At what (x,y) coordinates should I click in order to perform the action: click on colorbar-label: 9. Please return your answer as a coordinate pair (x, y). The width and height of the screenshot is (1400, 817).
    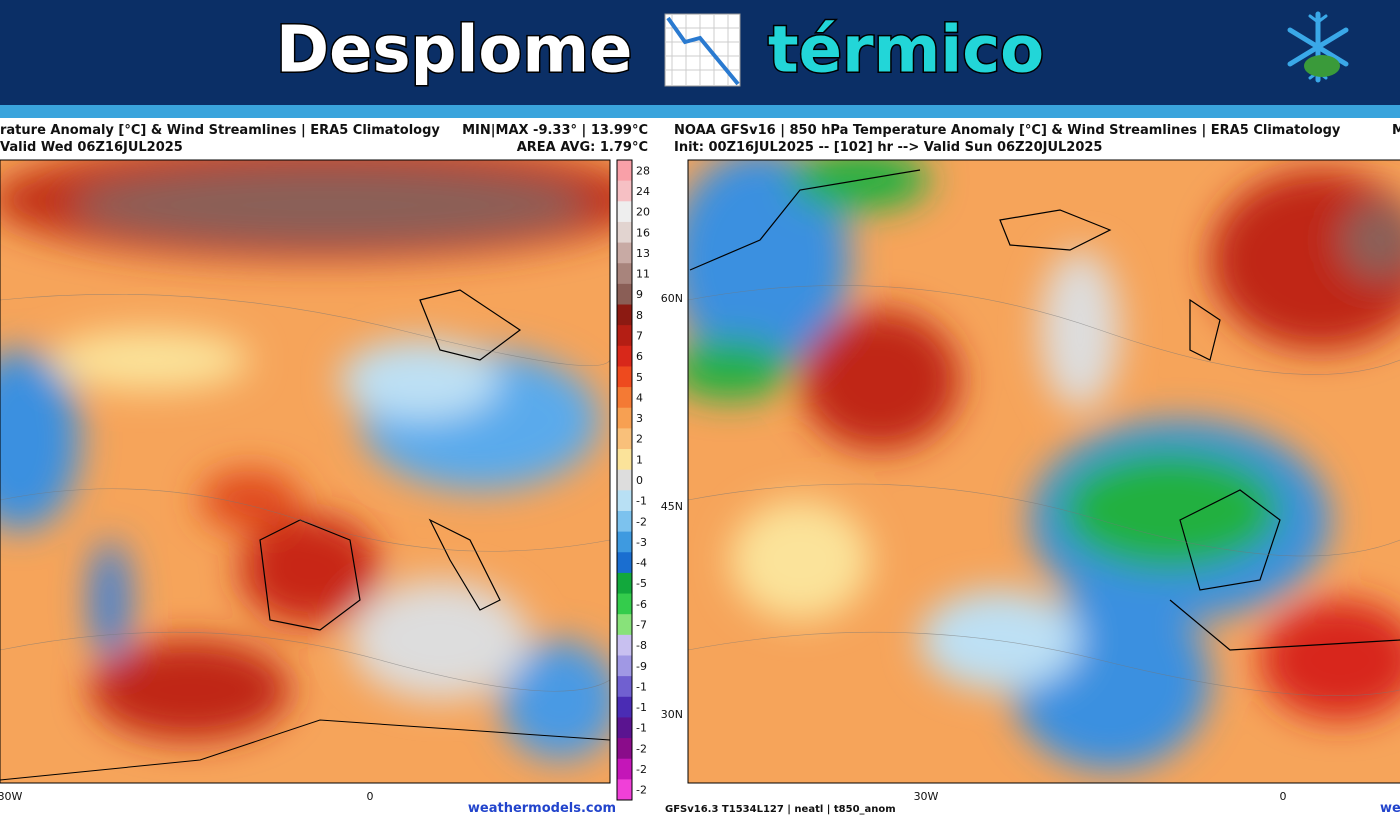
    Looking at the image, I should click on (639, 294).